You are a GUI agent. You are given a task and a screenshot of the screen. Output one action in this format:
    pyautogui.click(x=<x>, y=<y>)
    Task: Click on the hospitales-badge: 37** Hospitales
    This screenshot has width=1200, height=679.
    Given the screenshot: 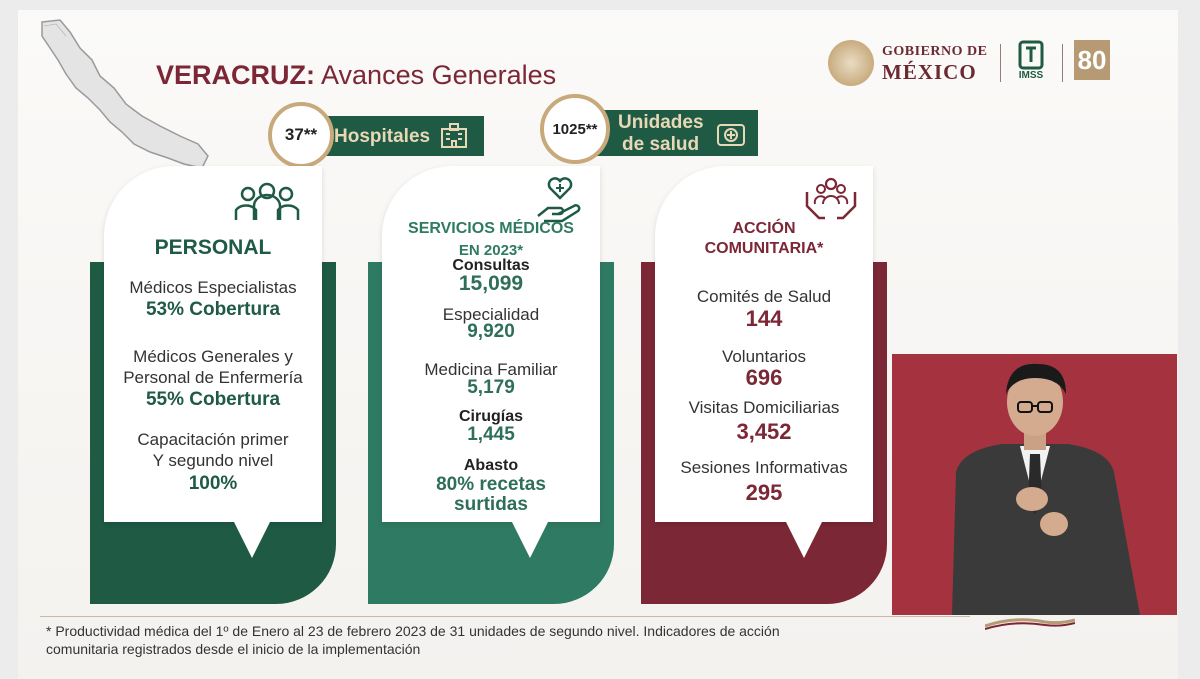 What is the action you would take?
    pyautogui.click(x=376, y=135)
    